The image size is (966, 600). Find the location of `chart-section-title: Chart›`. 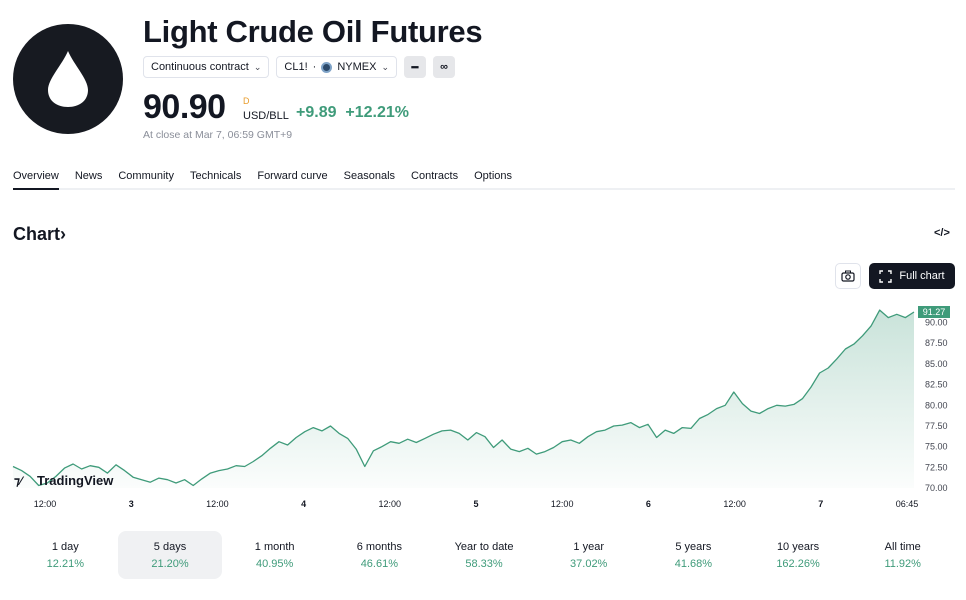

chart-section-title: Chart› is located at coordinates (39, 234).